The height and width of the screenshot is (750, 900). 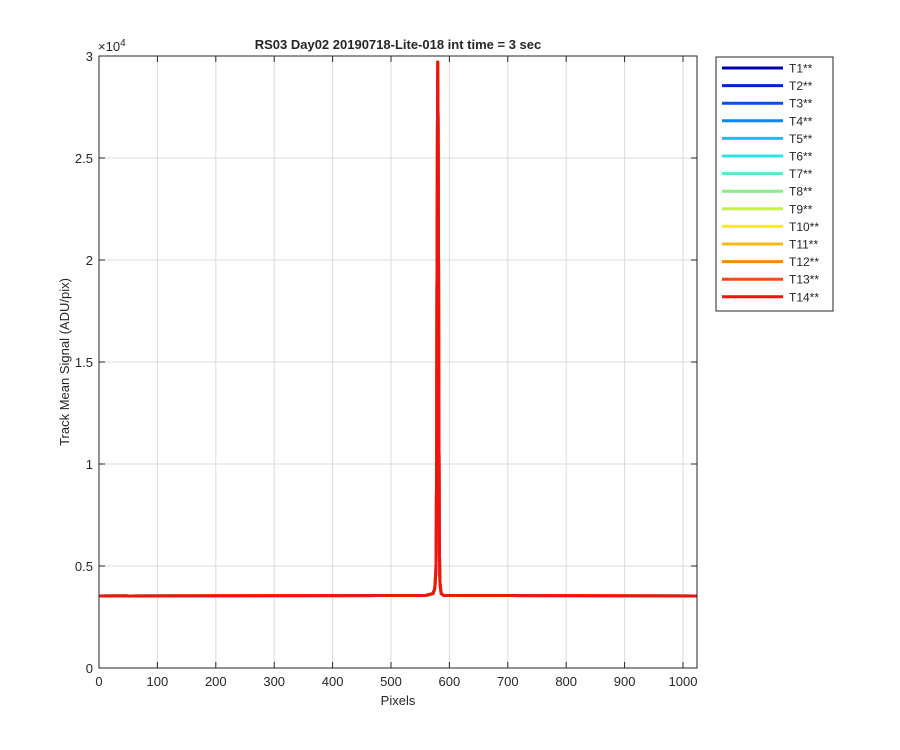 What do you see at coordinates (450, 681) in the screenshot?
I see `x-tick-label: 600` at bounding box center [450, 681].